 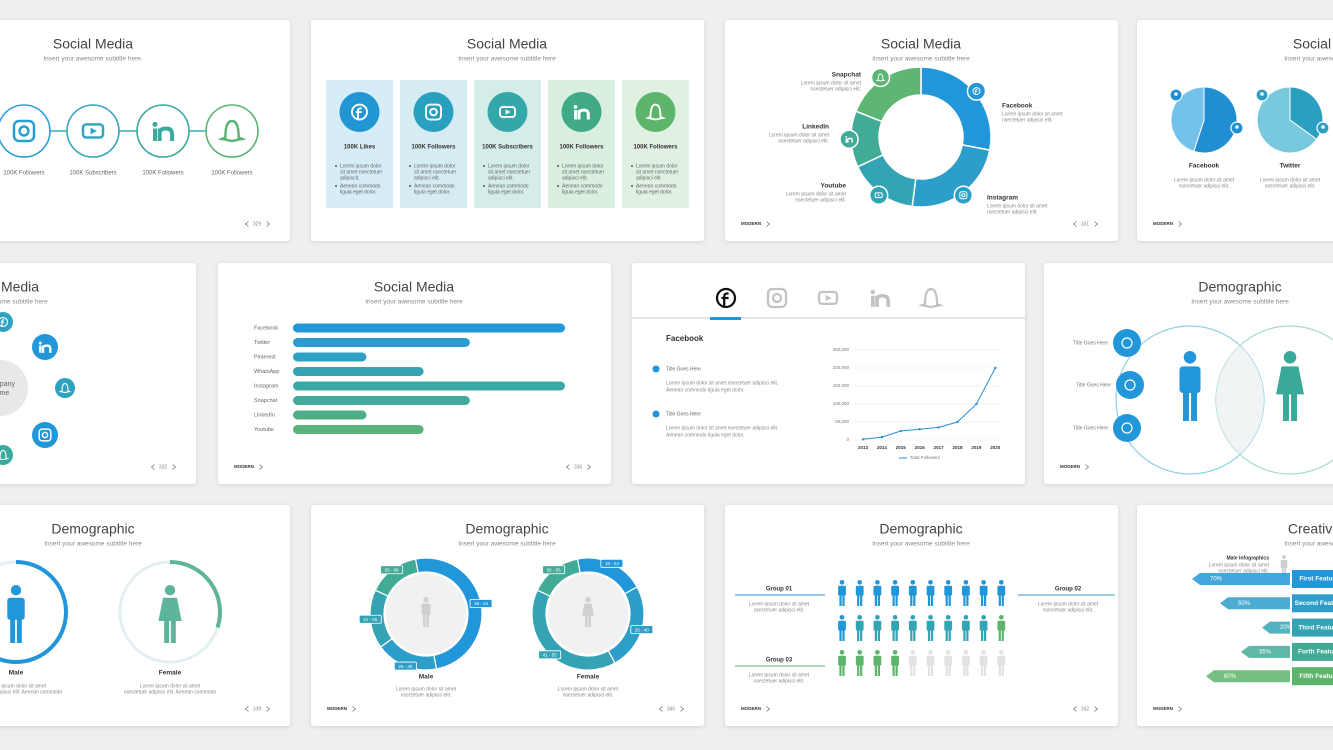 What do you see at coordinates (671, 709) in the screenshot?
I see `page-number: 340` at bounding box center [671, 709].